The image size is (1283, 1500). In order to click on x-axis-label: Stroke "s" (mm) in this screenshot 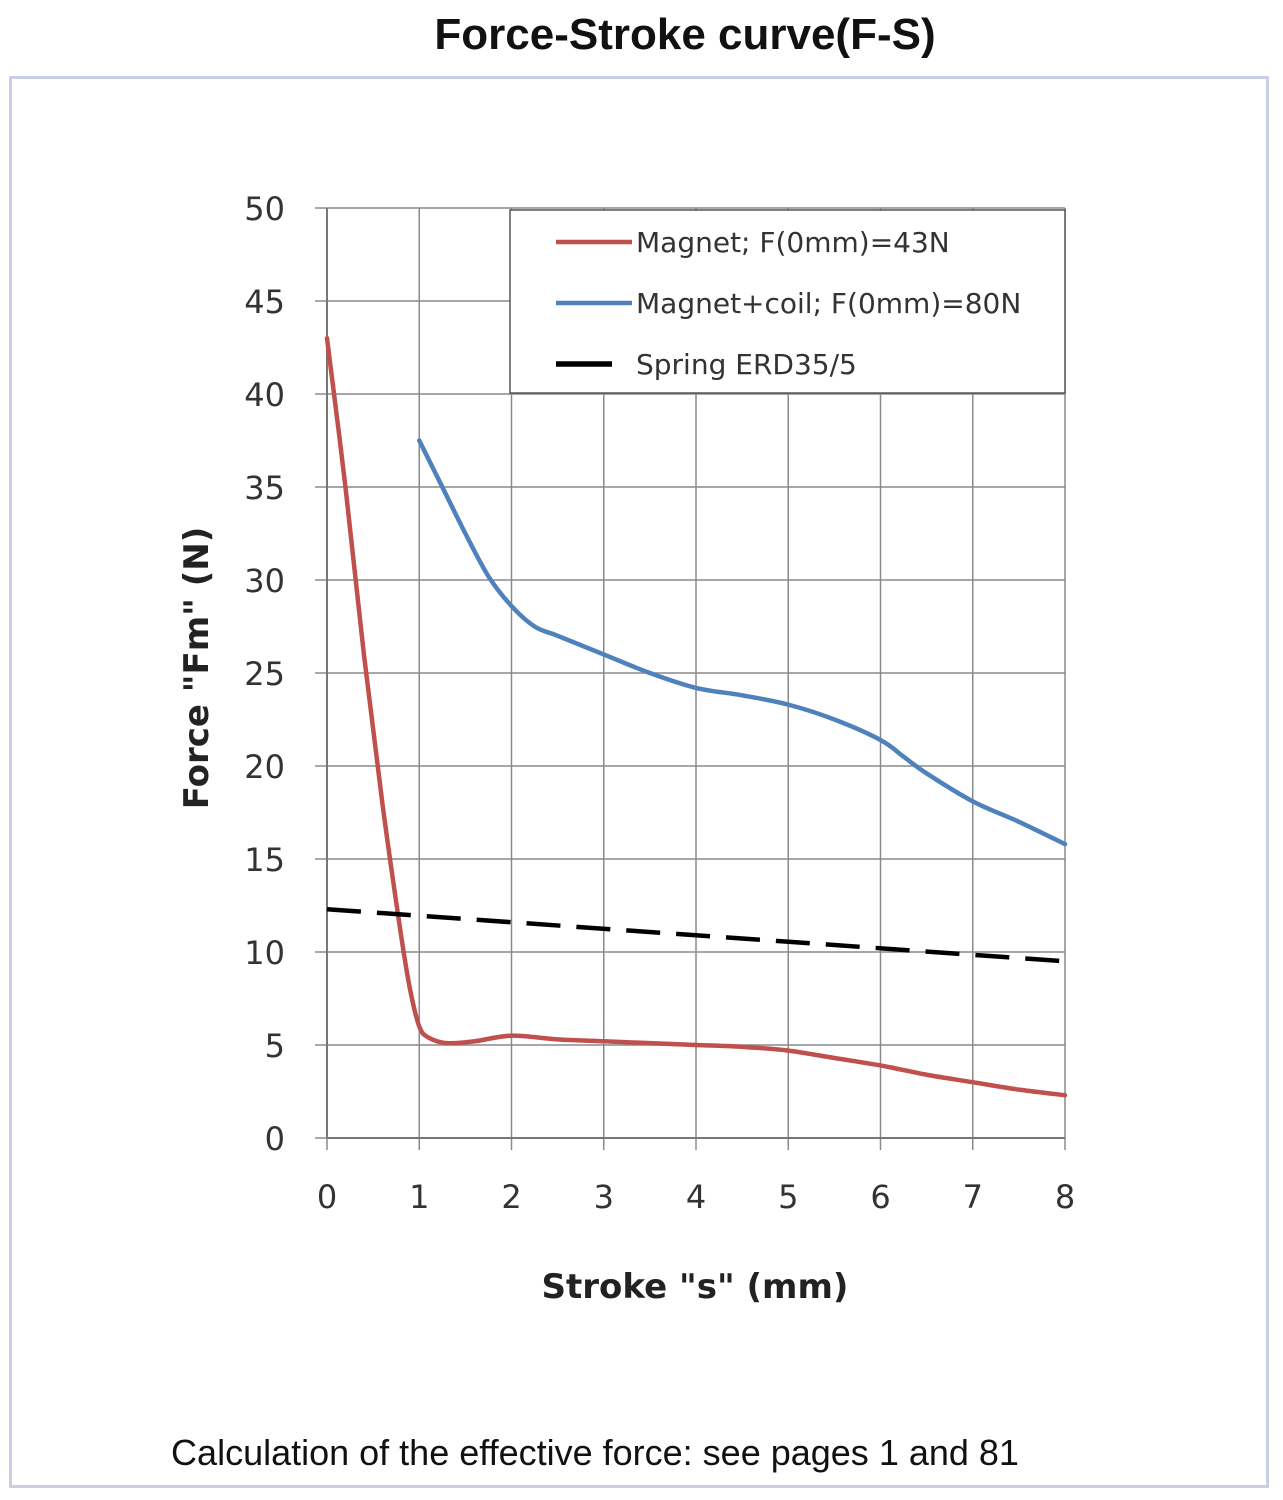, I will do `click(695, 1287)`.